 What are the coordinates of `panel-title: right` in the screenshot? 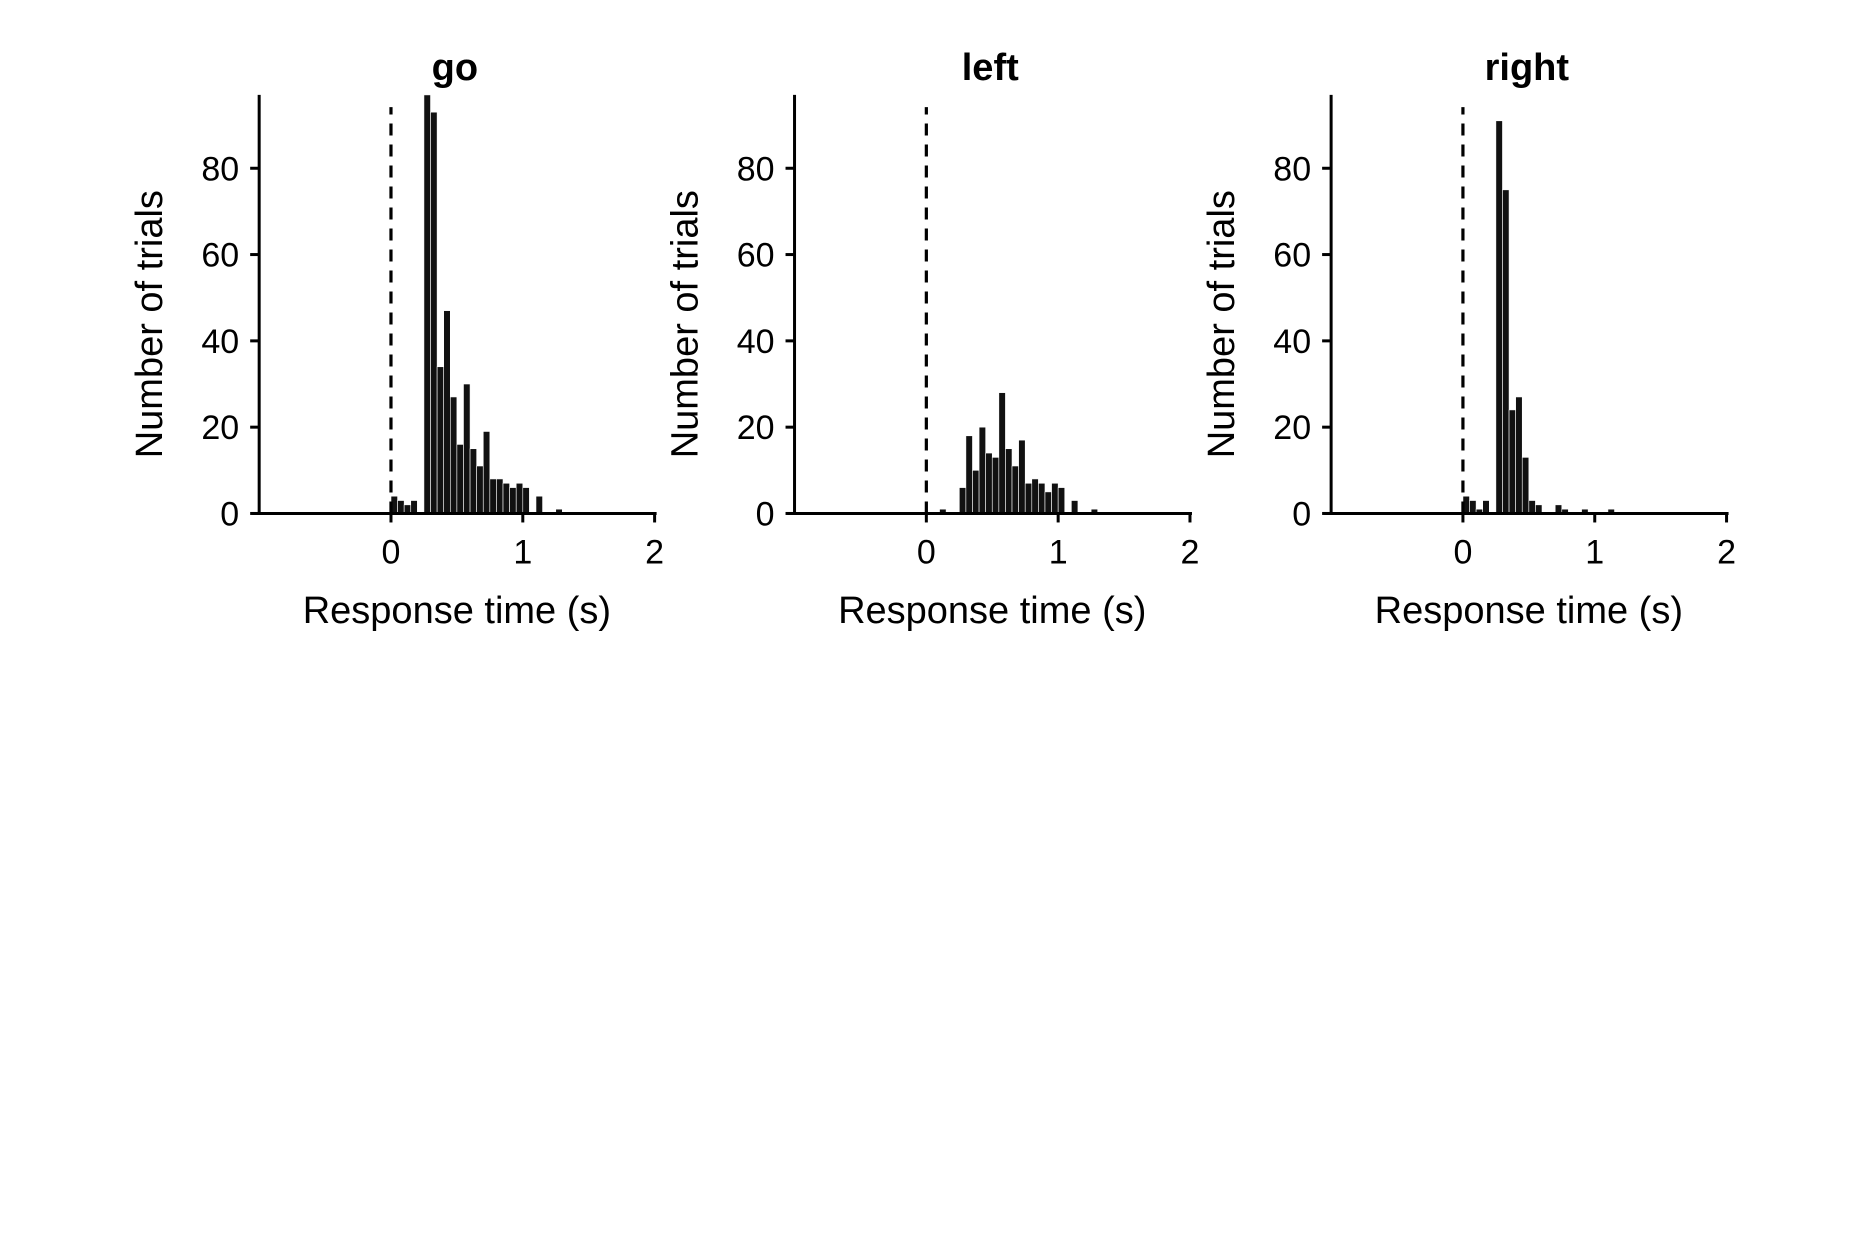 It's located at (1527, 68).